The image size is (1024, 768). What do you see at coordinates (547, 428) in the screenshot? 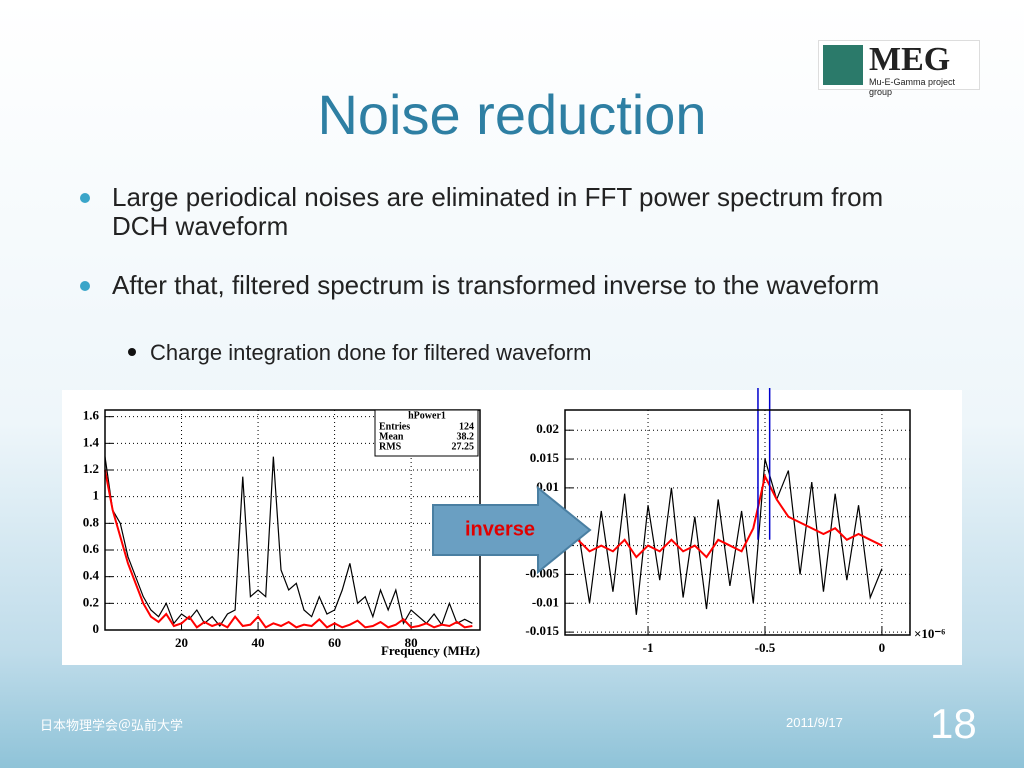
I see `y-tick-label: 0.02` at bounding box center [547, 428].